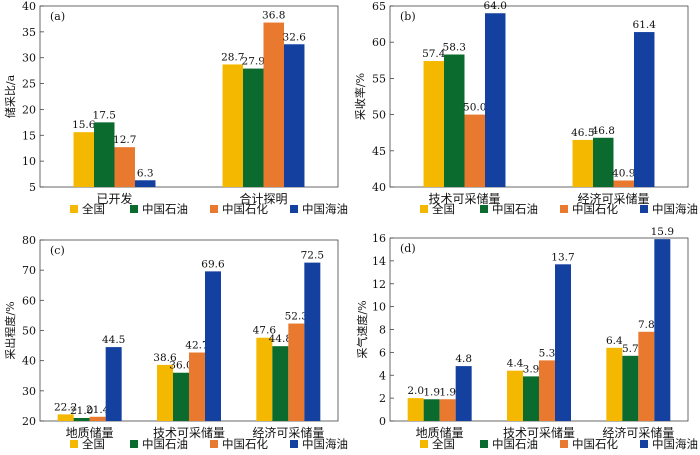 Image resolution: width=700 pixels, height=455 pixels. Describe the element at coordinates (280, 339) in the screenshot. I see `bar-value-label: 44.8` at that location.